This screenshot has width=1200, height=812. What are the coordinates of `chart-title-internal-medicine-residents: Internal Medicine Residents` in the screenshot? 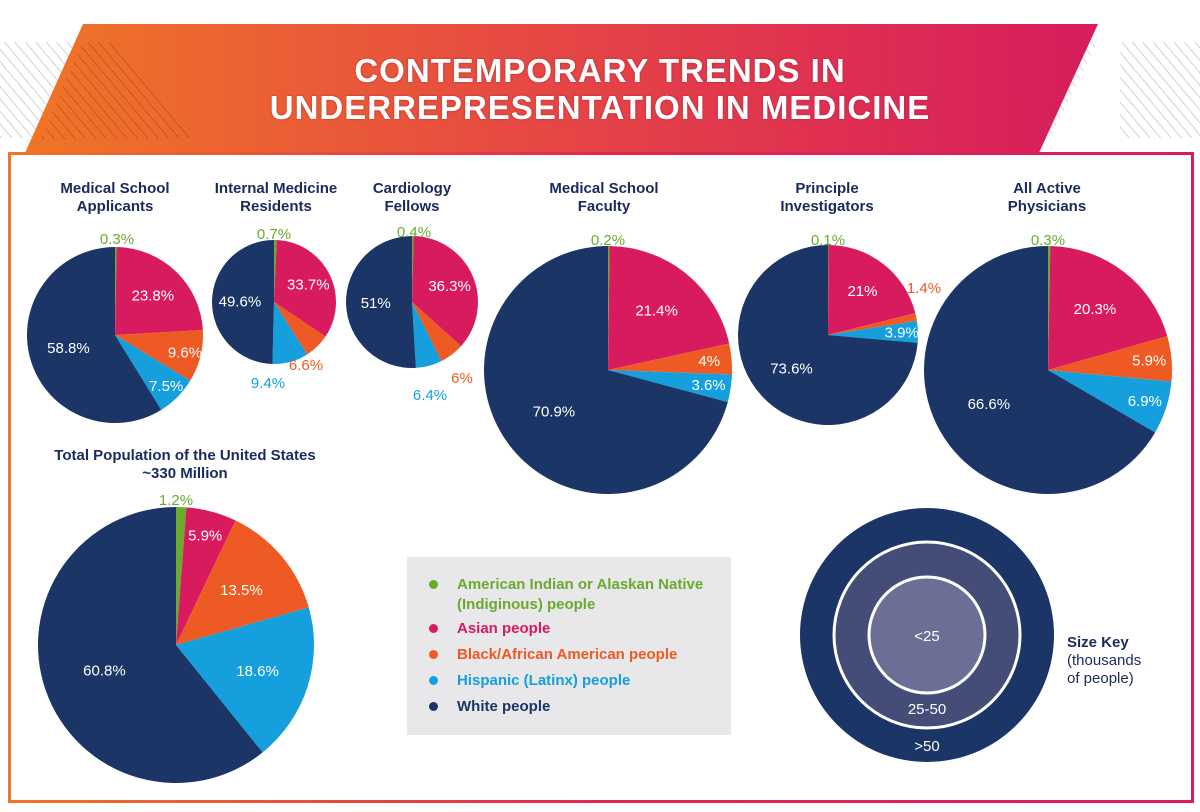 It's located at (276, 198).